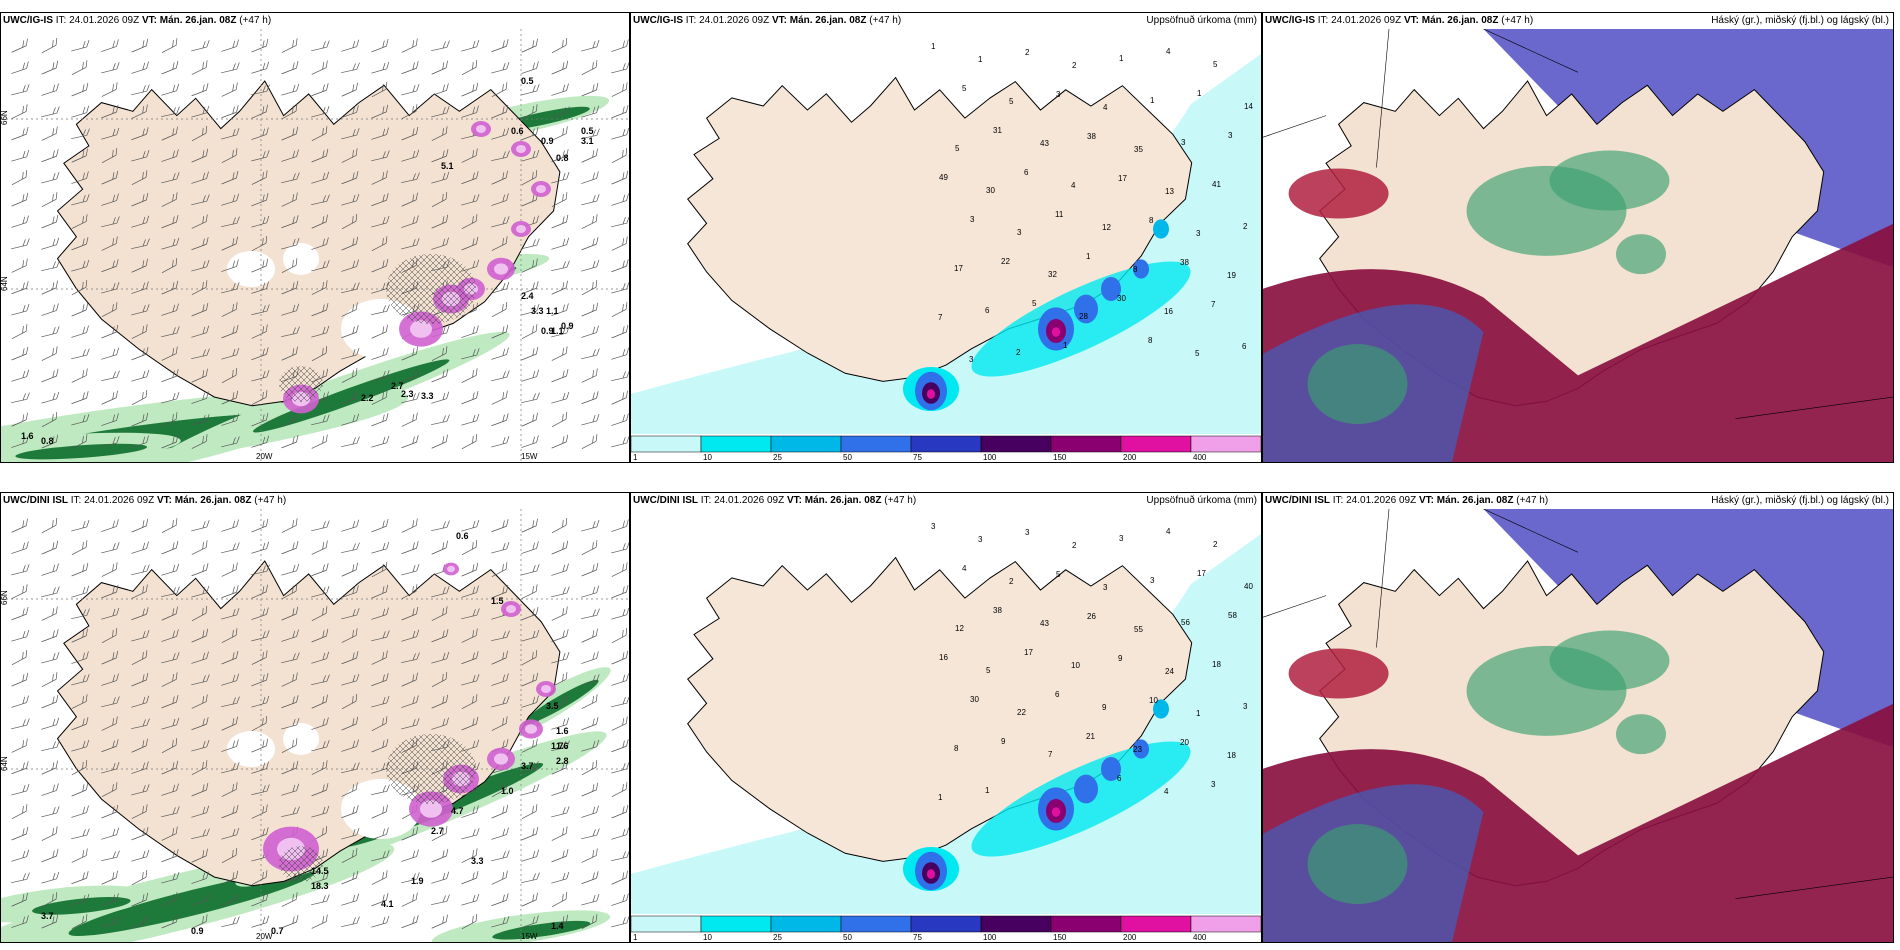 The image size is (1900, 950). Describe the element at coordinates (1245, 226) in the screenshot. I see `precip-amount-label: 2` at that location.